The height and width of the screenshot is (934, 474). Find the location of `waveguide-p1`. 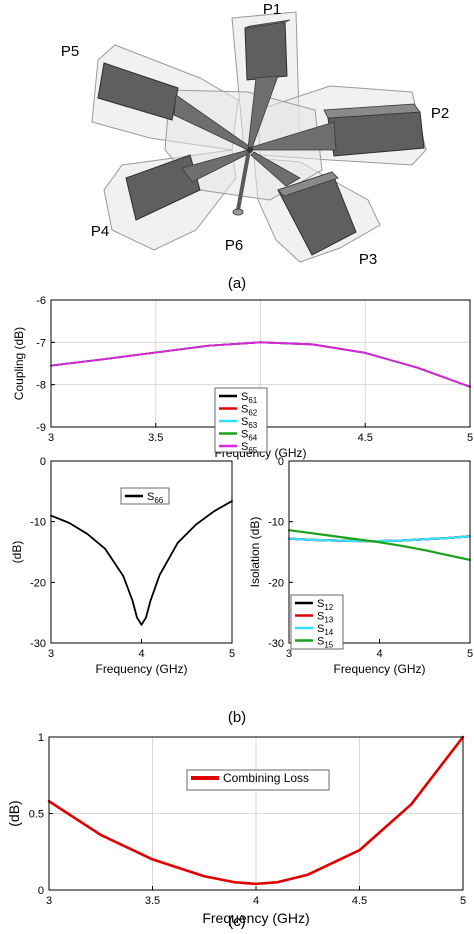

waveguide-p1 is located at coordinates (266, 51).